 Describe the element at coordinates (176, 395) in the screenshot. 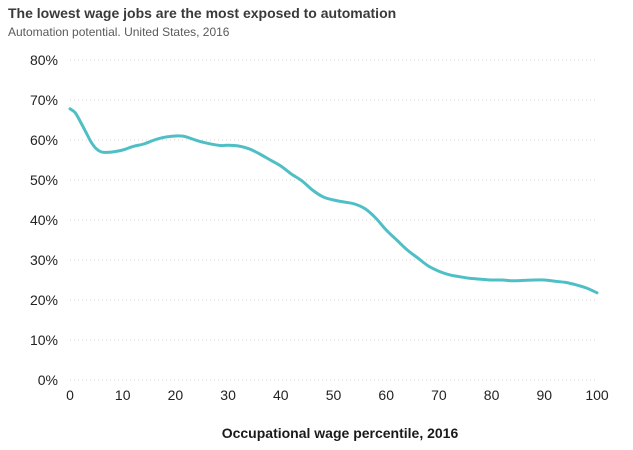

I see `x-tick-label: 20` at that location.